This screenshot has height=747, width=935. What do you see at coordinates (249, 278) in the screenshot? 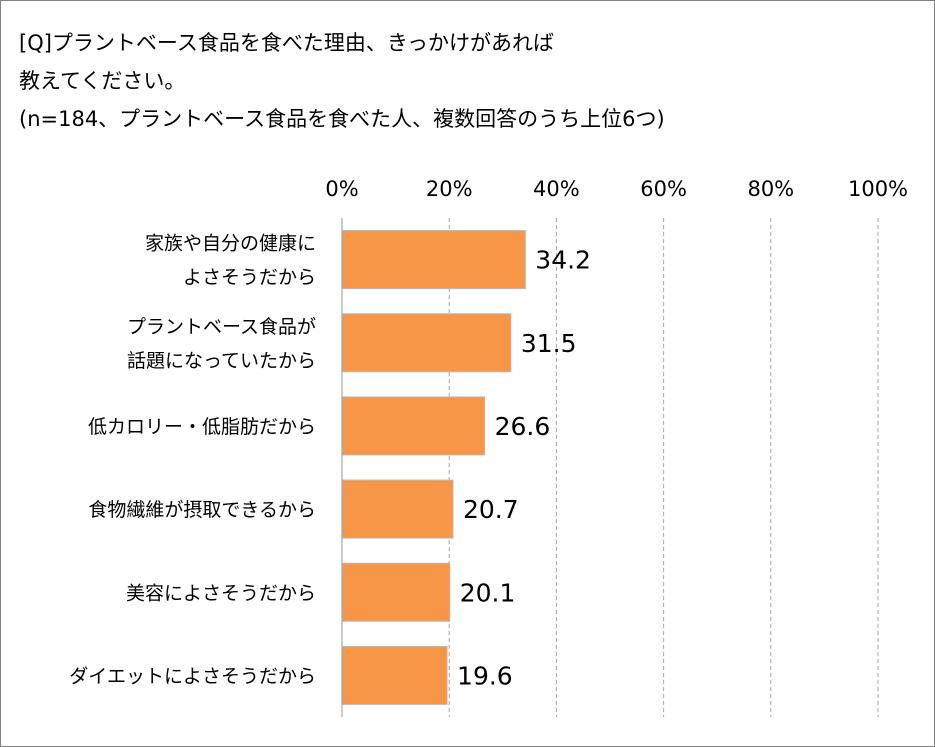
I see `category-label-1-line-2: よさそうだから` at bounding box center [249, 278].